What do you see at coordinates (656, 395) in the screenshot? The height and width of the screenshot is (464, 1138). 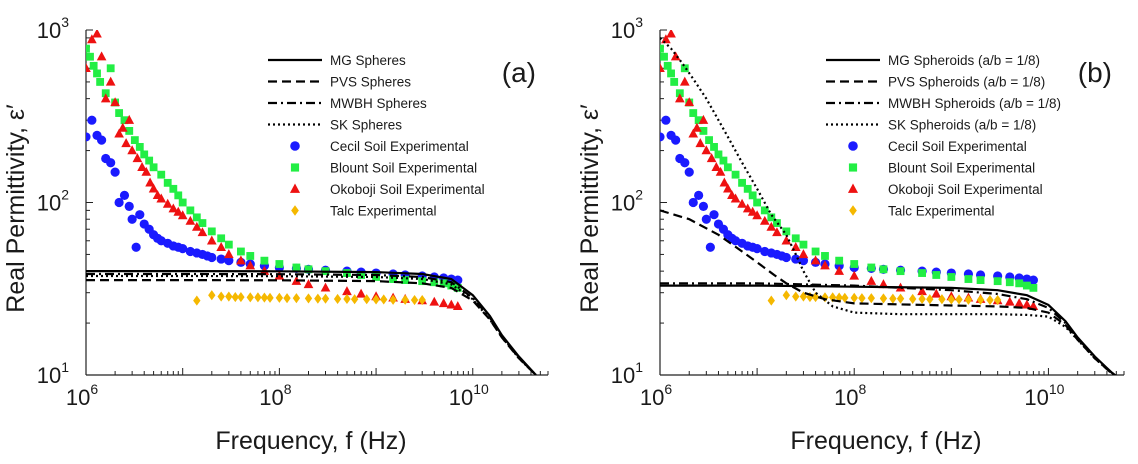 I see `panel-b-x-tick-label: 106` at bounding box center [656, 395].